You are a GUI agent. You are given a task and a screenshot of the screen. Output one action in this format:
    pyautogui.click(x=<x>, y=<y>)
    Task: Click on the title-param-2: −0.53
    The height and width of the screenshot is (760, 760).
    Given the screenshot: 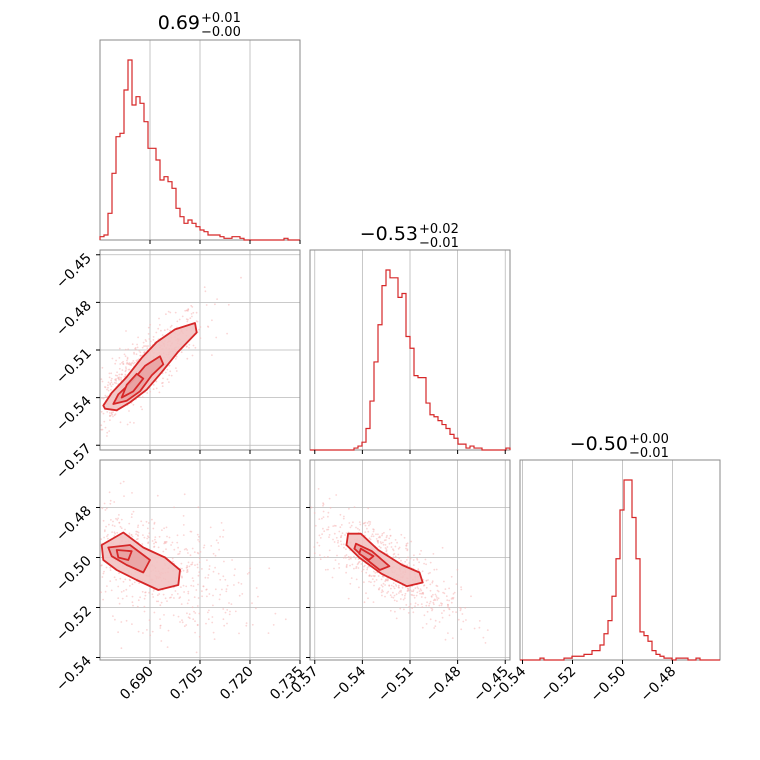 What is the action you would take?
    pyautogui.click(x=389, y=234)
    